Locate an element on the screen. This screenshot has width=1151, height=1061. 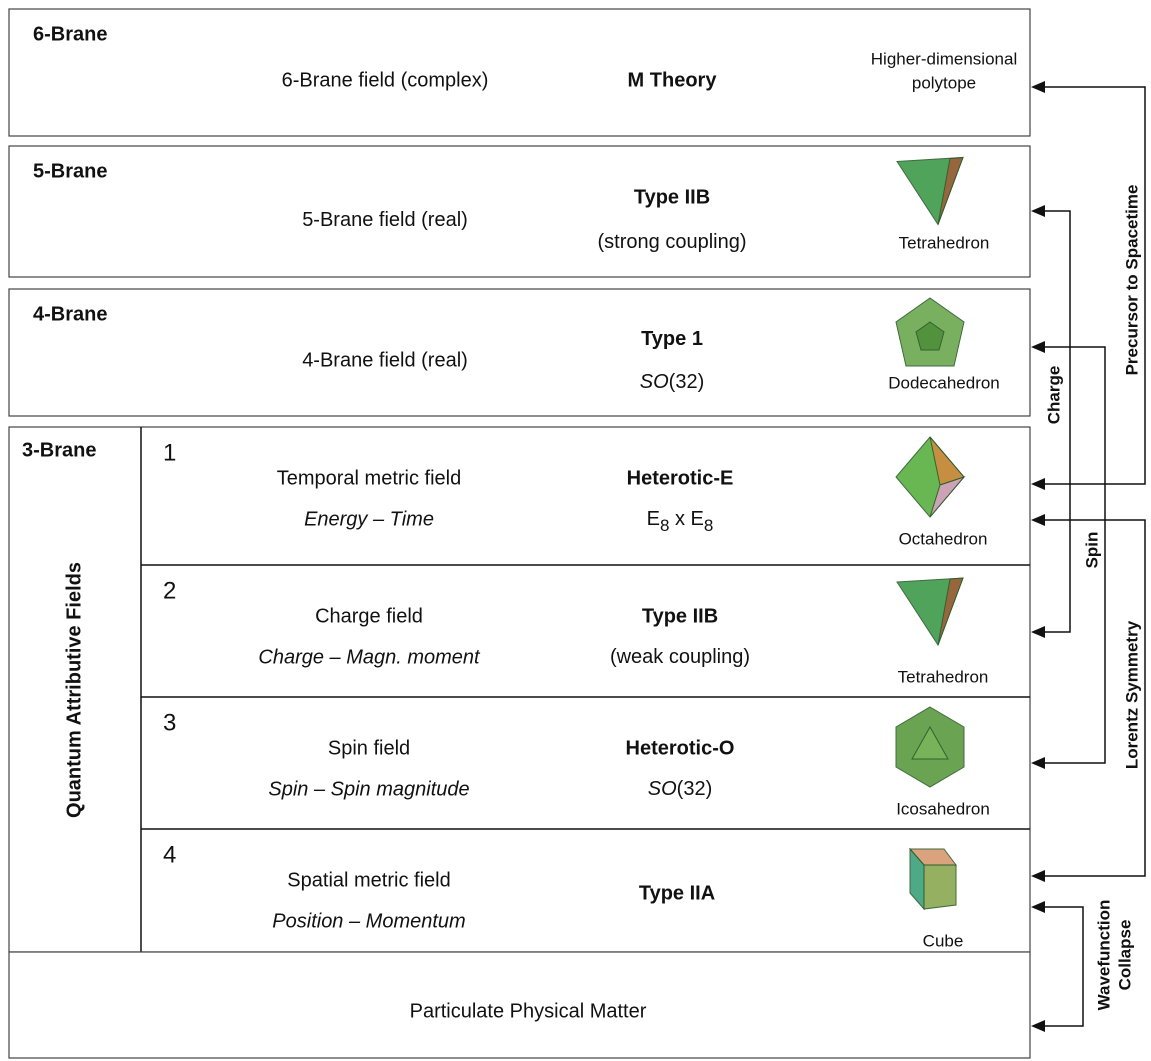
field-name: Spatial metric field is located at coordinates (368, 880).